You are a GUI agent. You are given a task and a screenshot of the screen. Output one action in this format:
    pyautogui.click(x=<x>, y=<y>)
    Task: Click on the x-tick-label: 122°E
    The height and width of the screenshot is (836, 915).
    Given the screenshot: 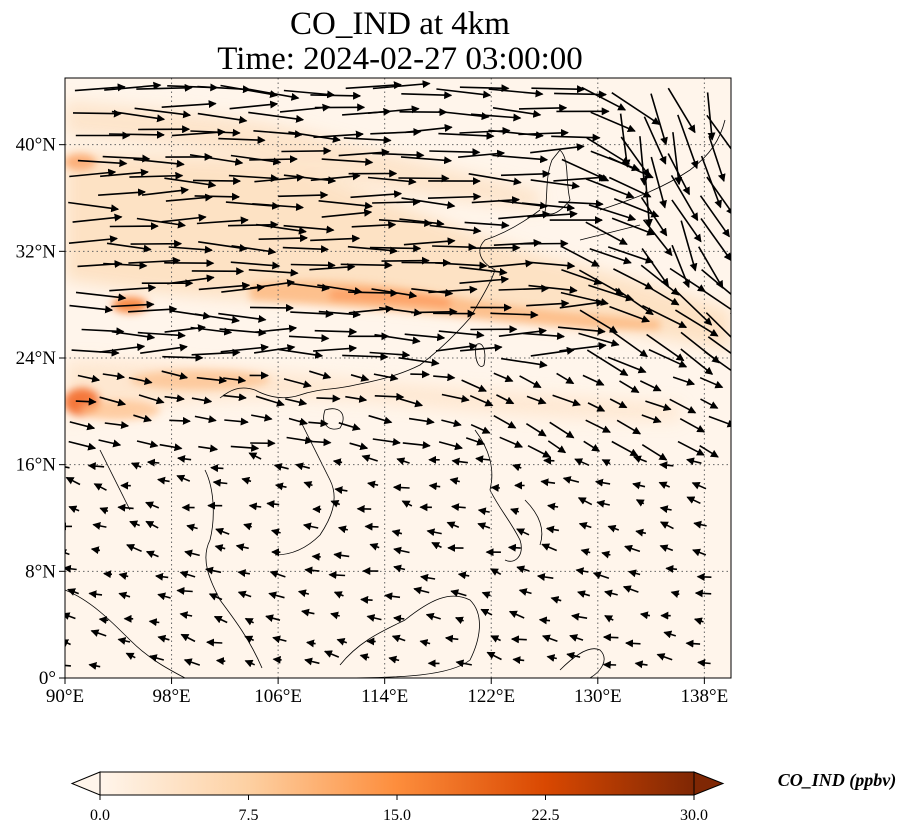 What is the action you would take?
    pyautogui.click(x=491, y=696)
    